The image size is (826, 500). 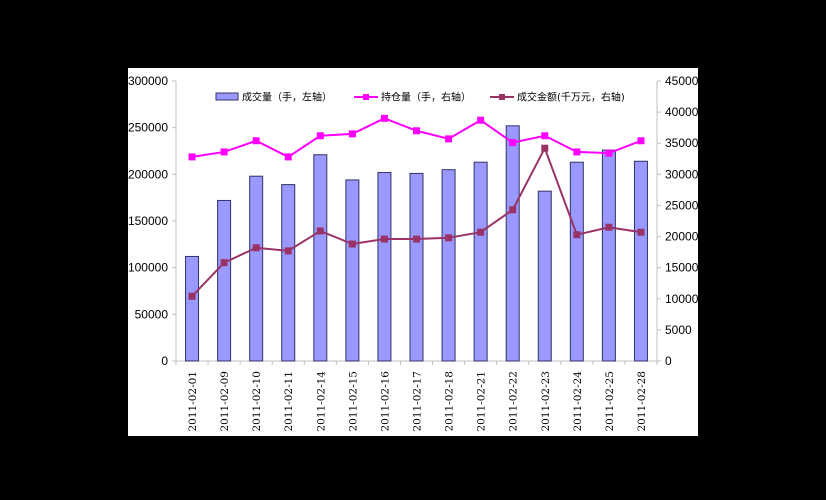 I want to click on right-tick-label: 25000, so click(x=681, y=205).